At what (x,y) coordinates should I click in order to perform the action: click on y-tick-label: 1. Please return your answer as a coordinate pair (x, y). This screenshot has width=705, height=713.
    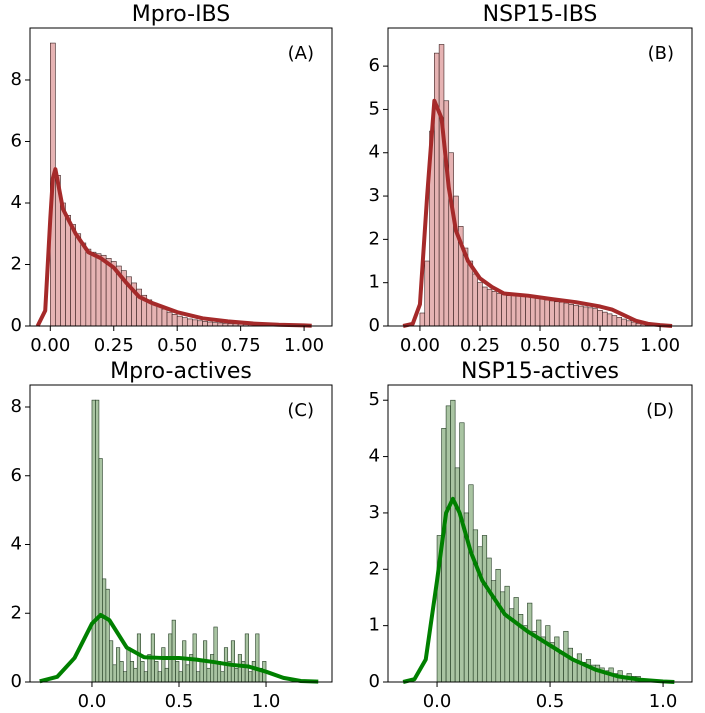
    Looking at the image, I should click on (374, 625).